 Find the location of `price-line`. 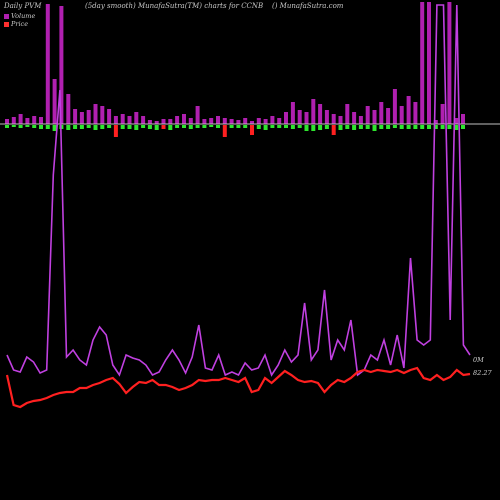

price-line is located at coordinates (238, 387).